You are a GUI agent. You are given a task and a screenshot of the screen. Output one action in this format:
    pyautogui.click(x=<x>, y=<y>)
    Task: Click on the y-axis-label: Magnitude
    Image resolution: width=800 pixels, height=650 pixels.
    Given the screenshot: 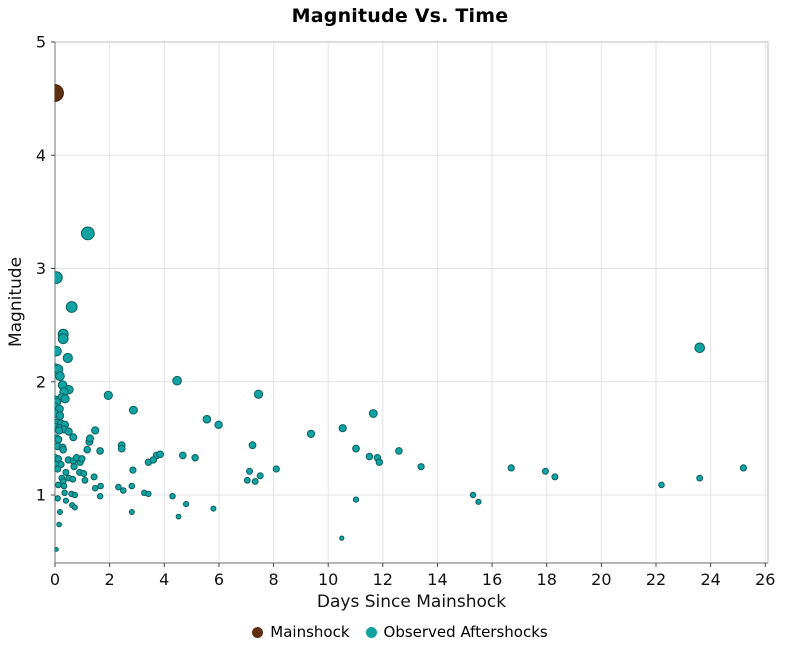 What is the action you would take?
    pyautogui.click(x=16, y=302)
    